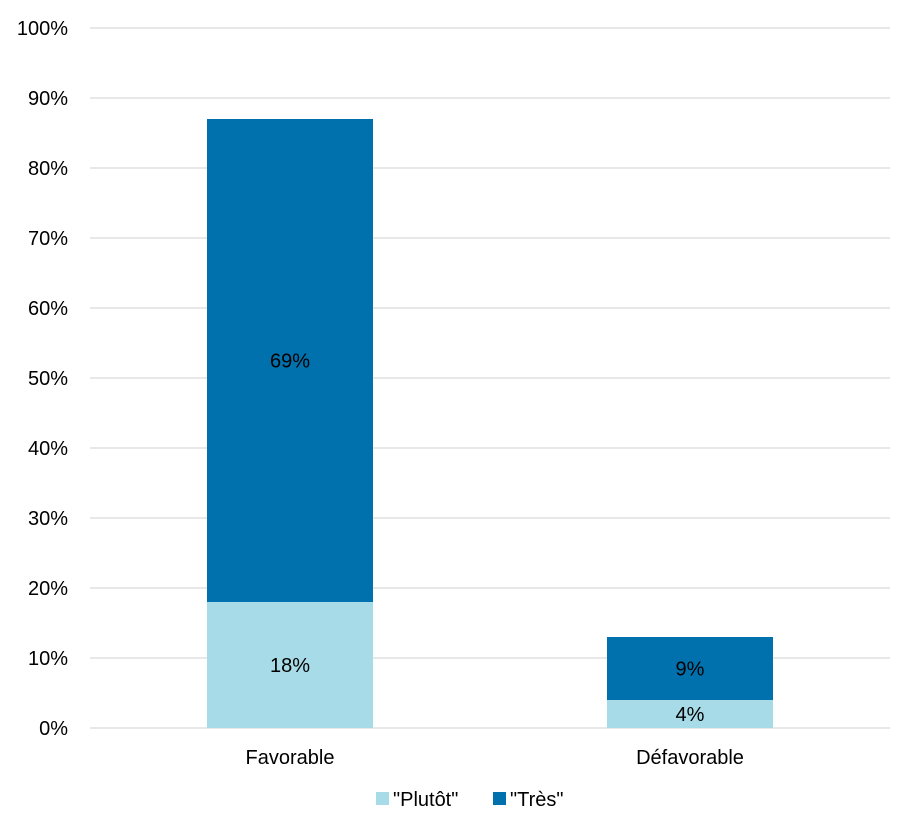 Image resolution: width=910 pixels, height=822 pixels. I want to click on x-category-label: Favorable, so click(290, 758).